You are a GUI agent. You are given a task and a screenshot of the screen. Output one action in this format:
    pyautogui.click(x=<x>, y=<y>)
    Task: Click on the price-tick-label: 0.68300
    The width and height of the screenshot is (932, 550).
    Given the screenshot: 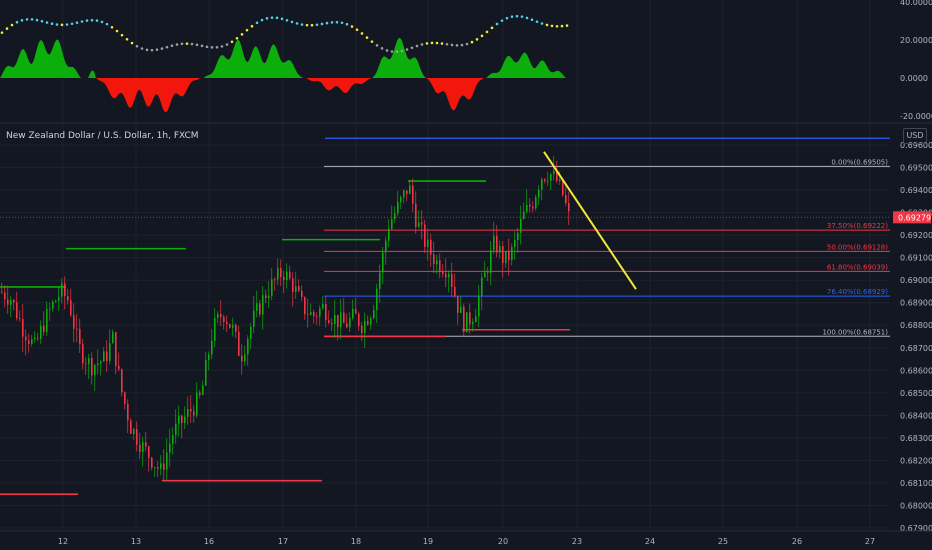 What is the action you would take?
    pyautogui.click(x=916, y=438)
    